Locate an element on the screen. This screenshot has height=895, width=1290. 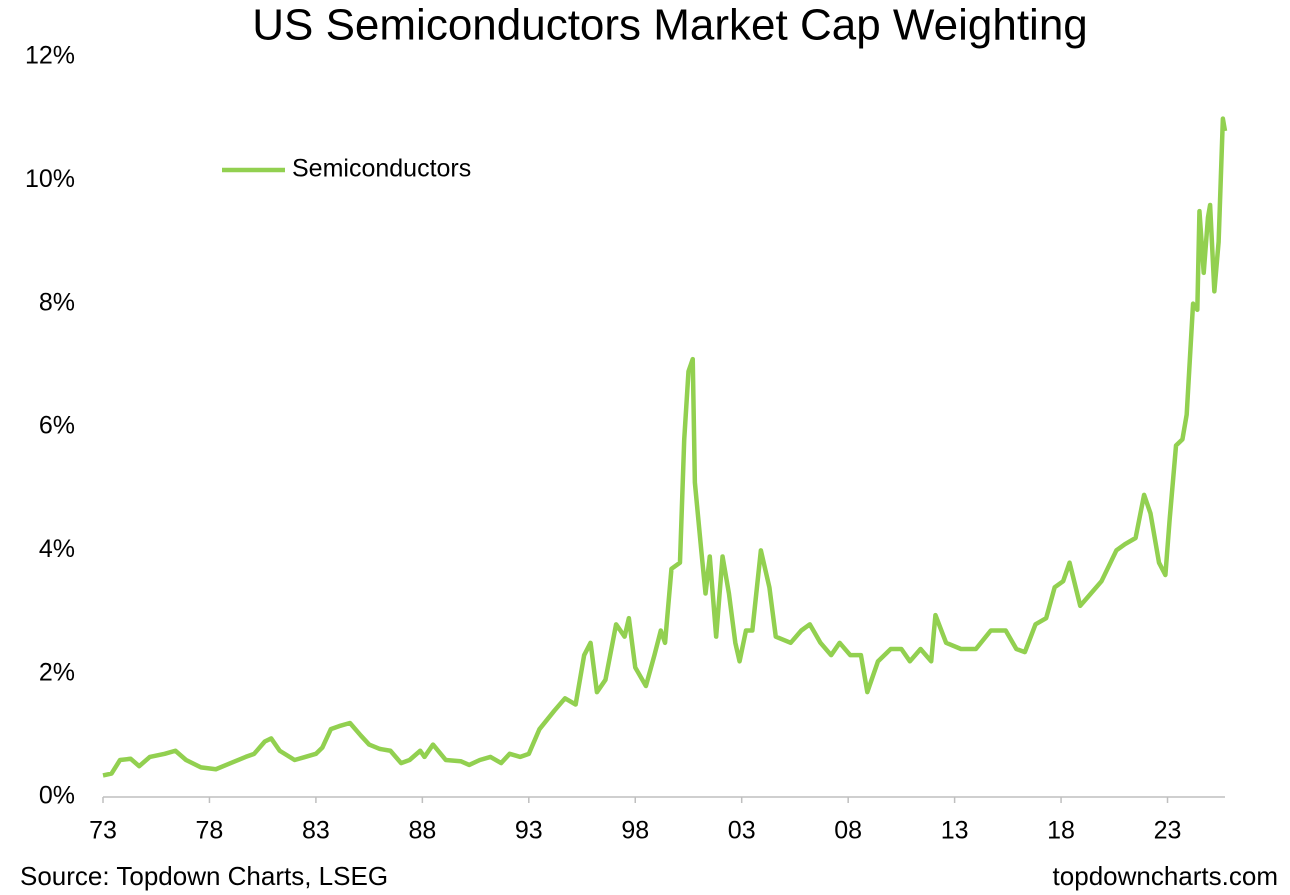
x-tick-label: 83 is located at coordinates (316, 831).